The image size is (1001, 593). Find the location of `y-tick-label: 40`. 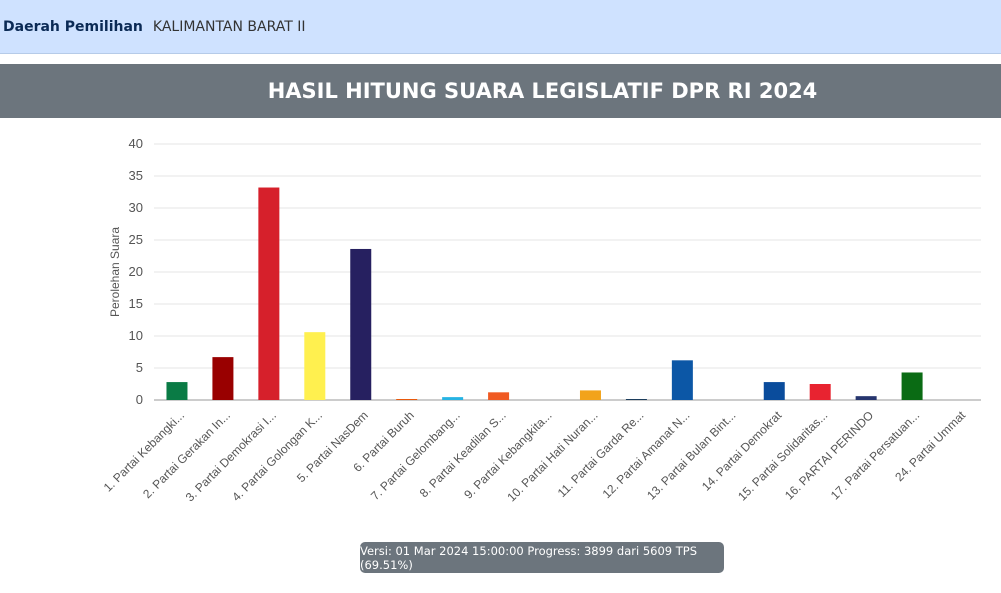

y-tick-label: 40 is located at coordinates (136, 143).